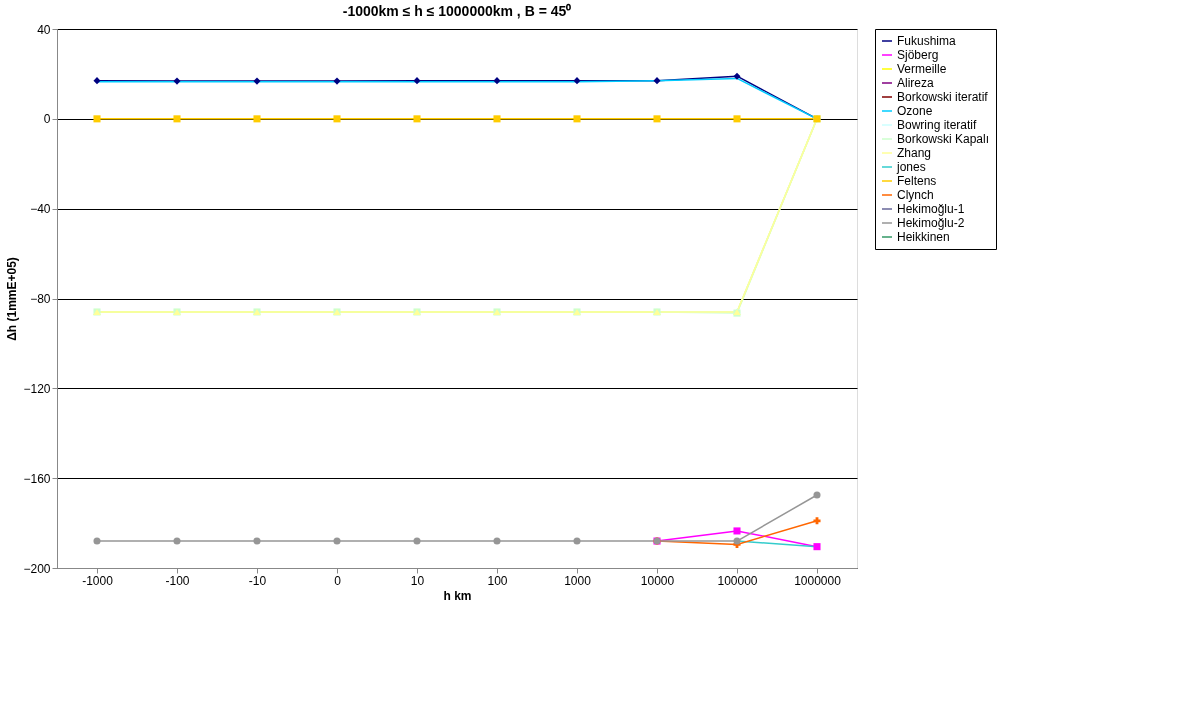 The width and height of the screenshot is (1180, 722). Describe the element at coordinates (937, 125) in the screenshot. I see `legend-label: Bowring iteratif` at that location.